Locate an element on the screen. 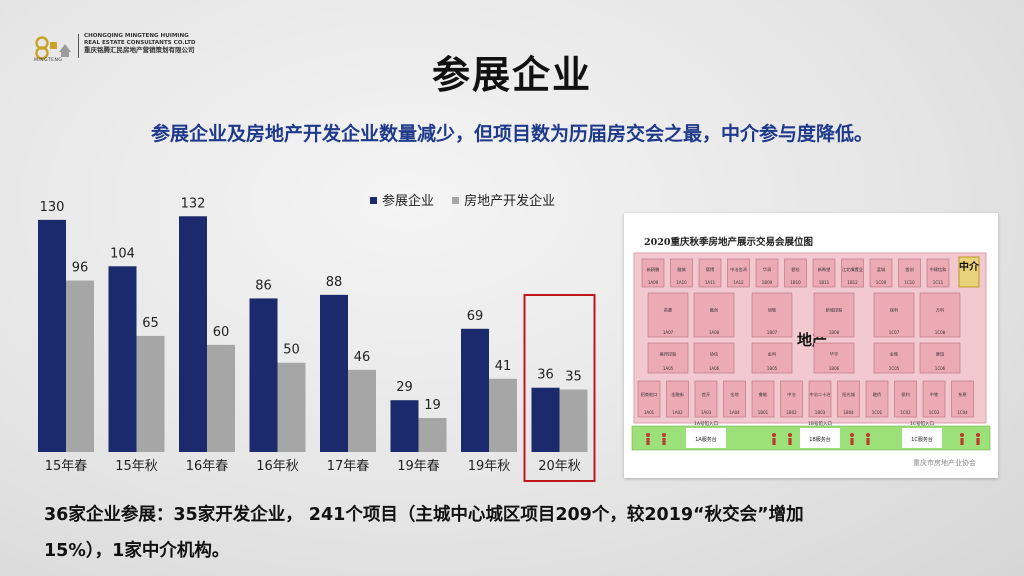  booth-code: 1C10 is located at coordinates (909, 282).